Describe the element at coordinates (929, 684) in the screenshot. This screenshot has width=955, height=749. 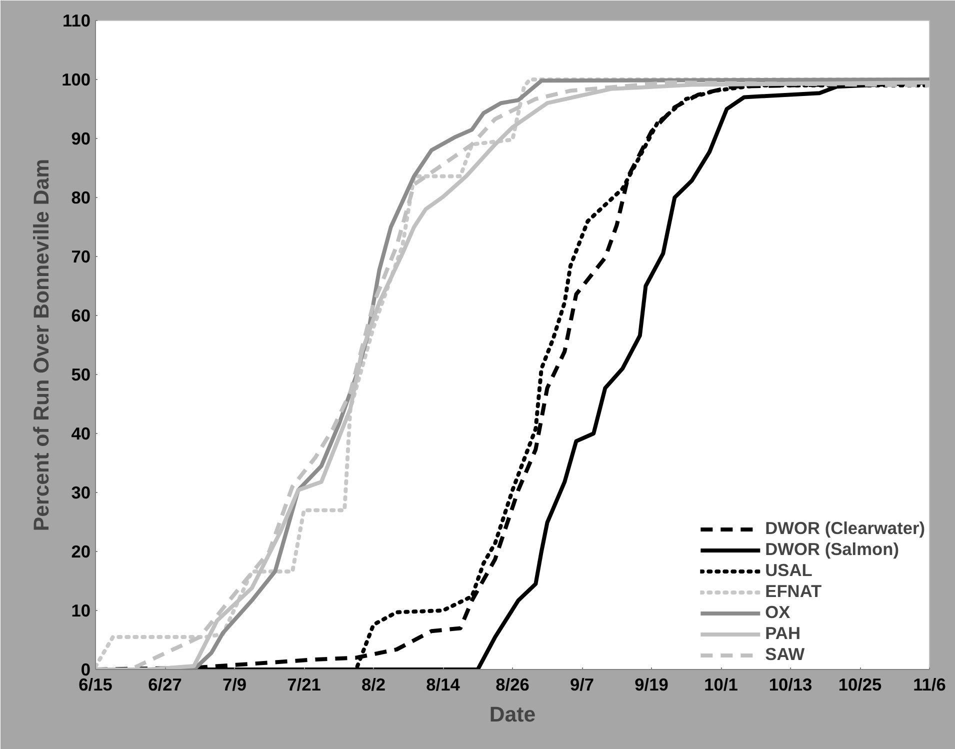
I see `x-tick-label: 11/6` at that location.